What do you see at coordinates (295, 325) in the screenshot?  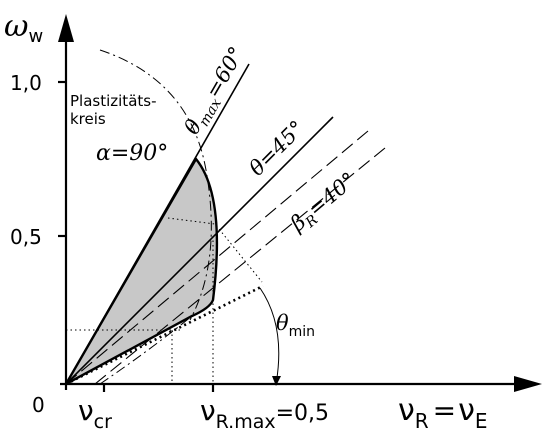 I see `theta-min-label: θmin` at bounding box center [295, 325].